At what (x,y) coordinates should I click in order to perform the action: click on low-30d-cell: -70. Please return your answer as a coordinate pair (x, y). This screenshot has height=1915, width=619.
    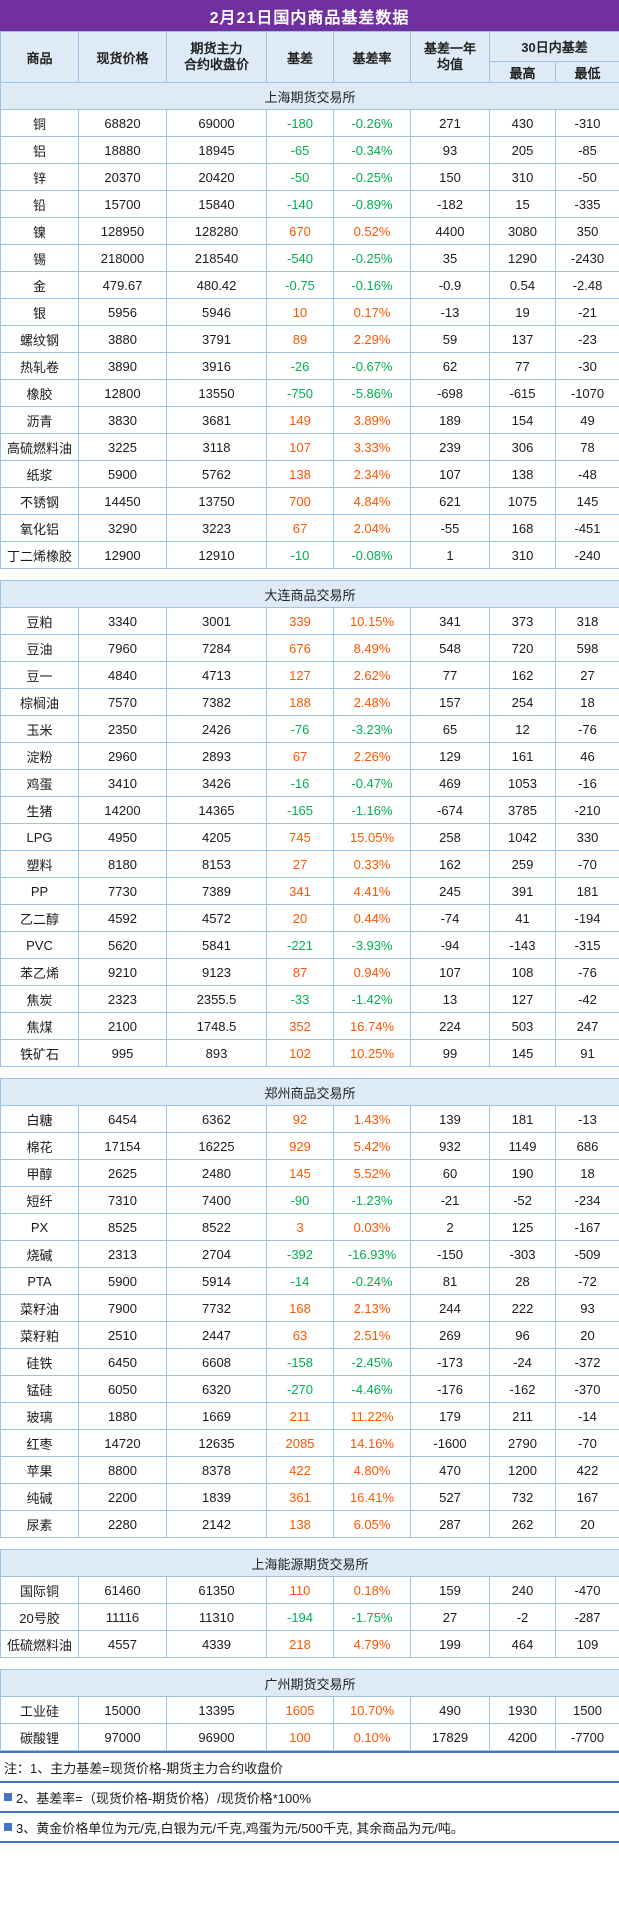
    Looking at the image, I should click on (587, 864).